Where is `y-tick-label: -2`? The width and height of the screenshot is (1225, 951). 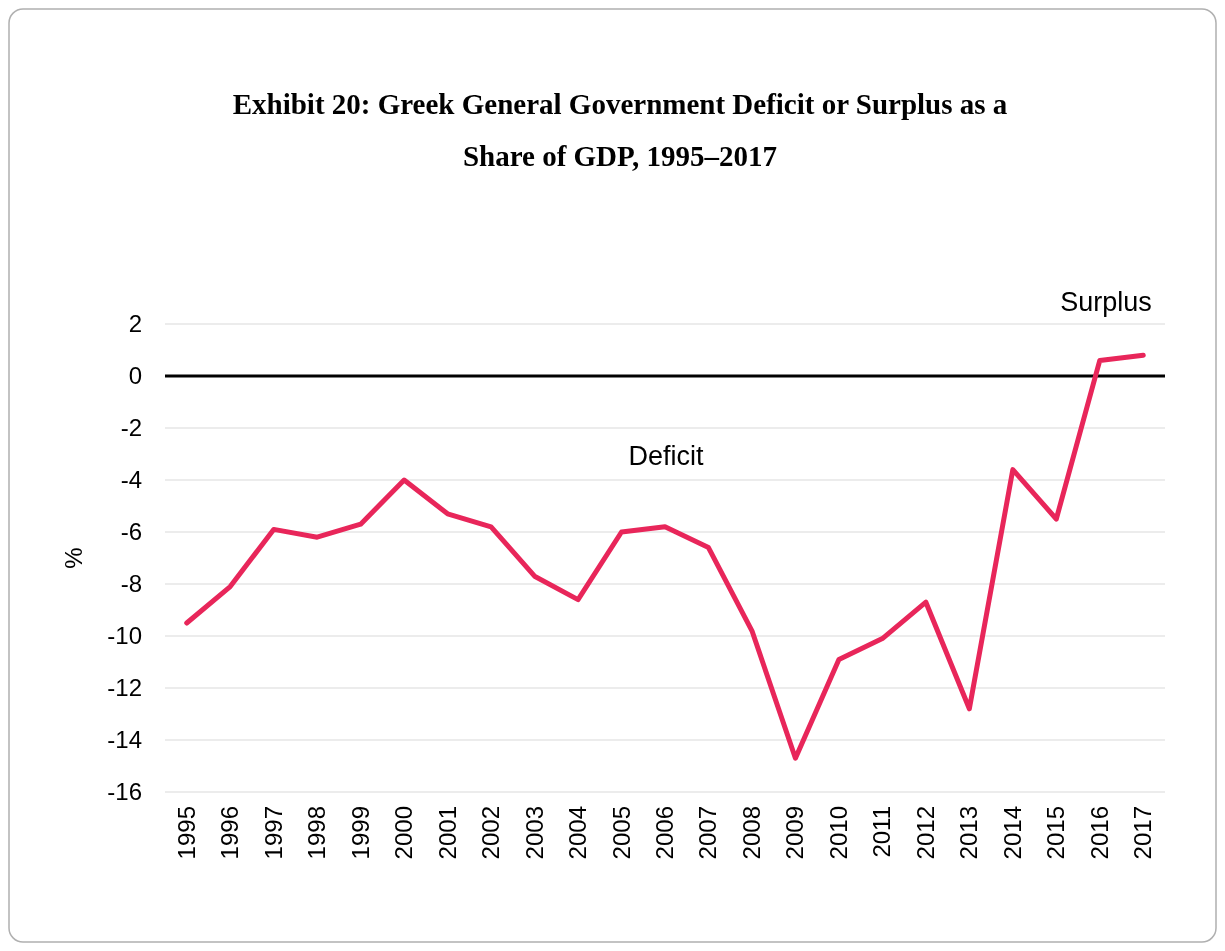 y-tick-label: -2 is located at coordinates (131, 428).